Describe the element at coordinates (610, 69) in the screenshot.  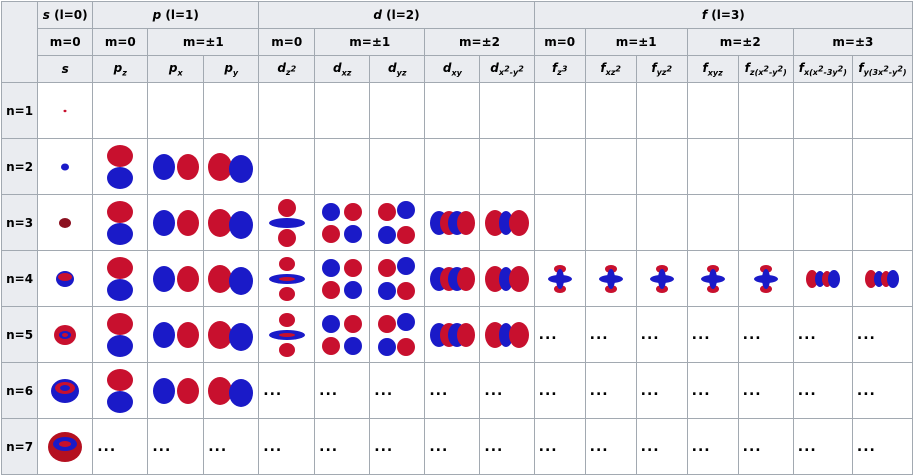
I see `orbital-header-10: fxz2` at that location.